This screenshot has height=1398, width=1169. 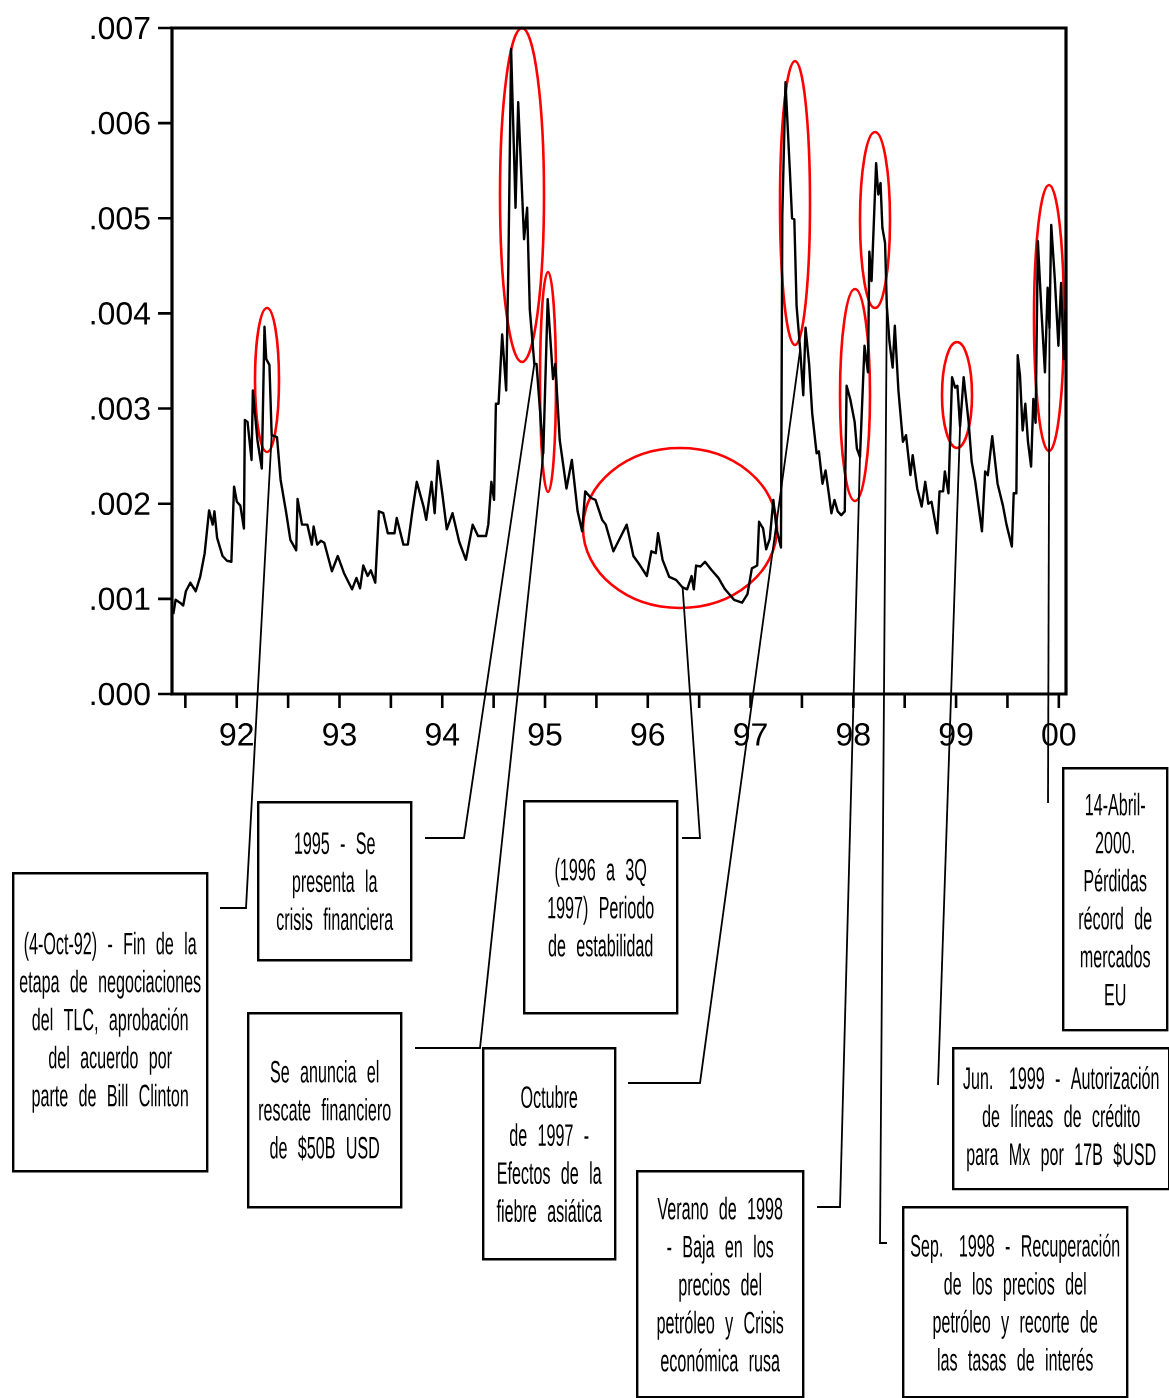 I want to click on y-tick-label: .007, so click(x=120, y=28).